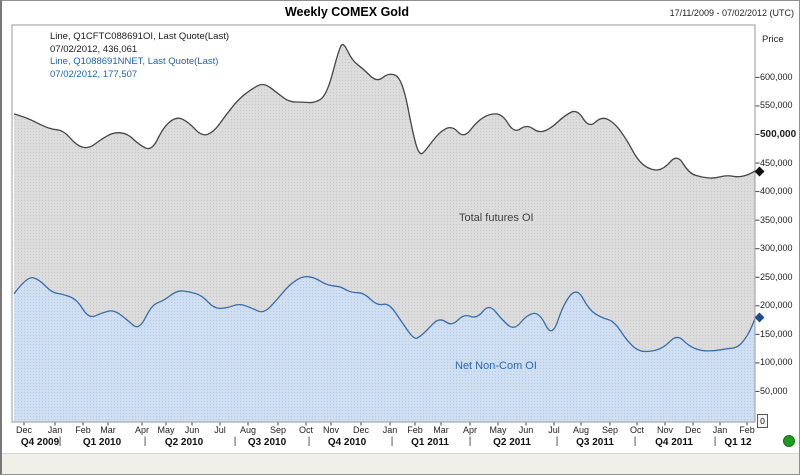 The height and width of the screenshot is (475, 800). Describe the element at coordinates (731, 13) in the screenshot. I see `date-range-label: 17/11/2009 - 07/02/2012 (UTC)` at that location.